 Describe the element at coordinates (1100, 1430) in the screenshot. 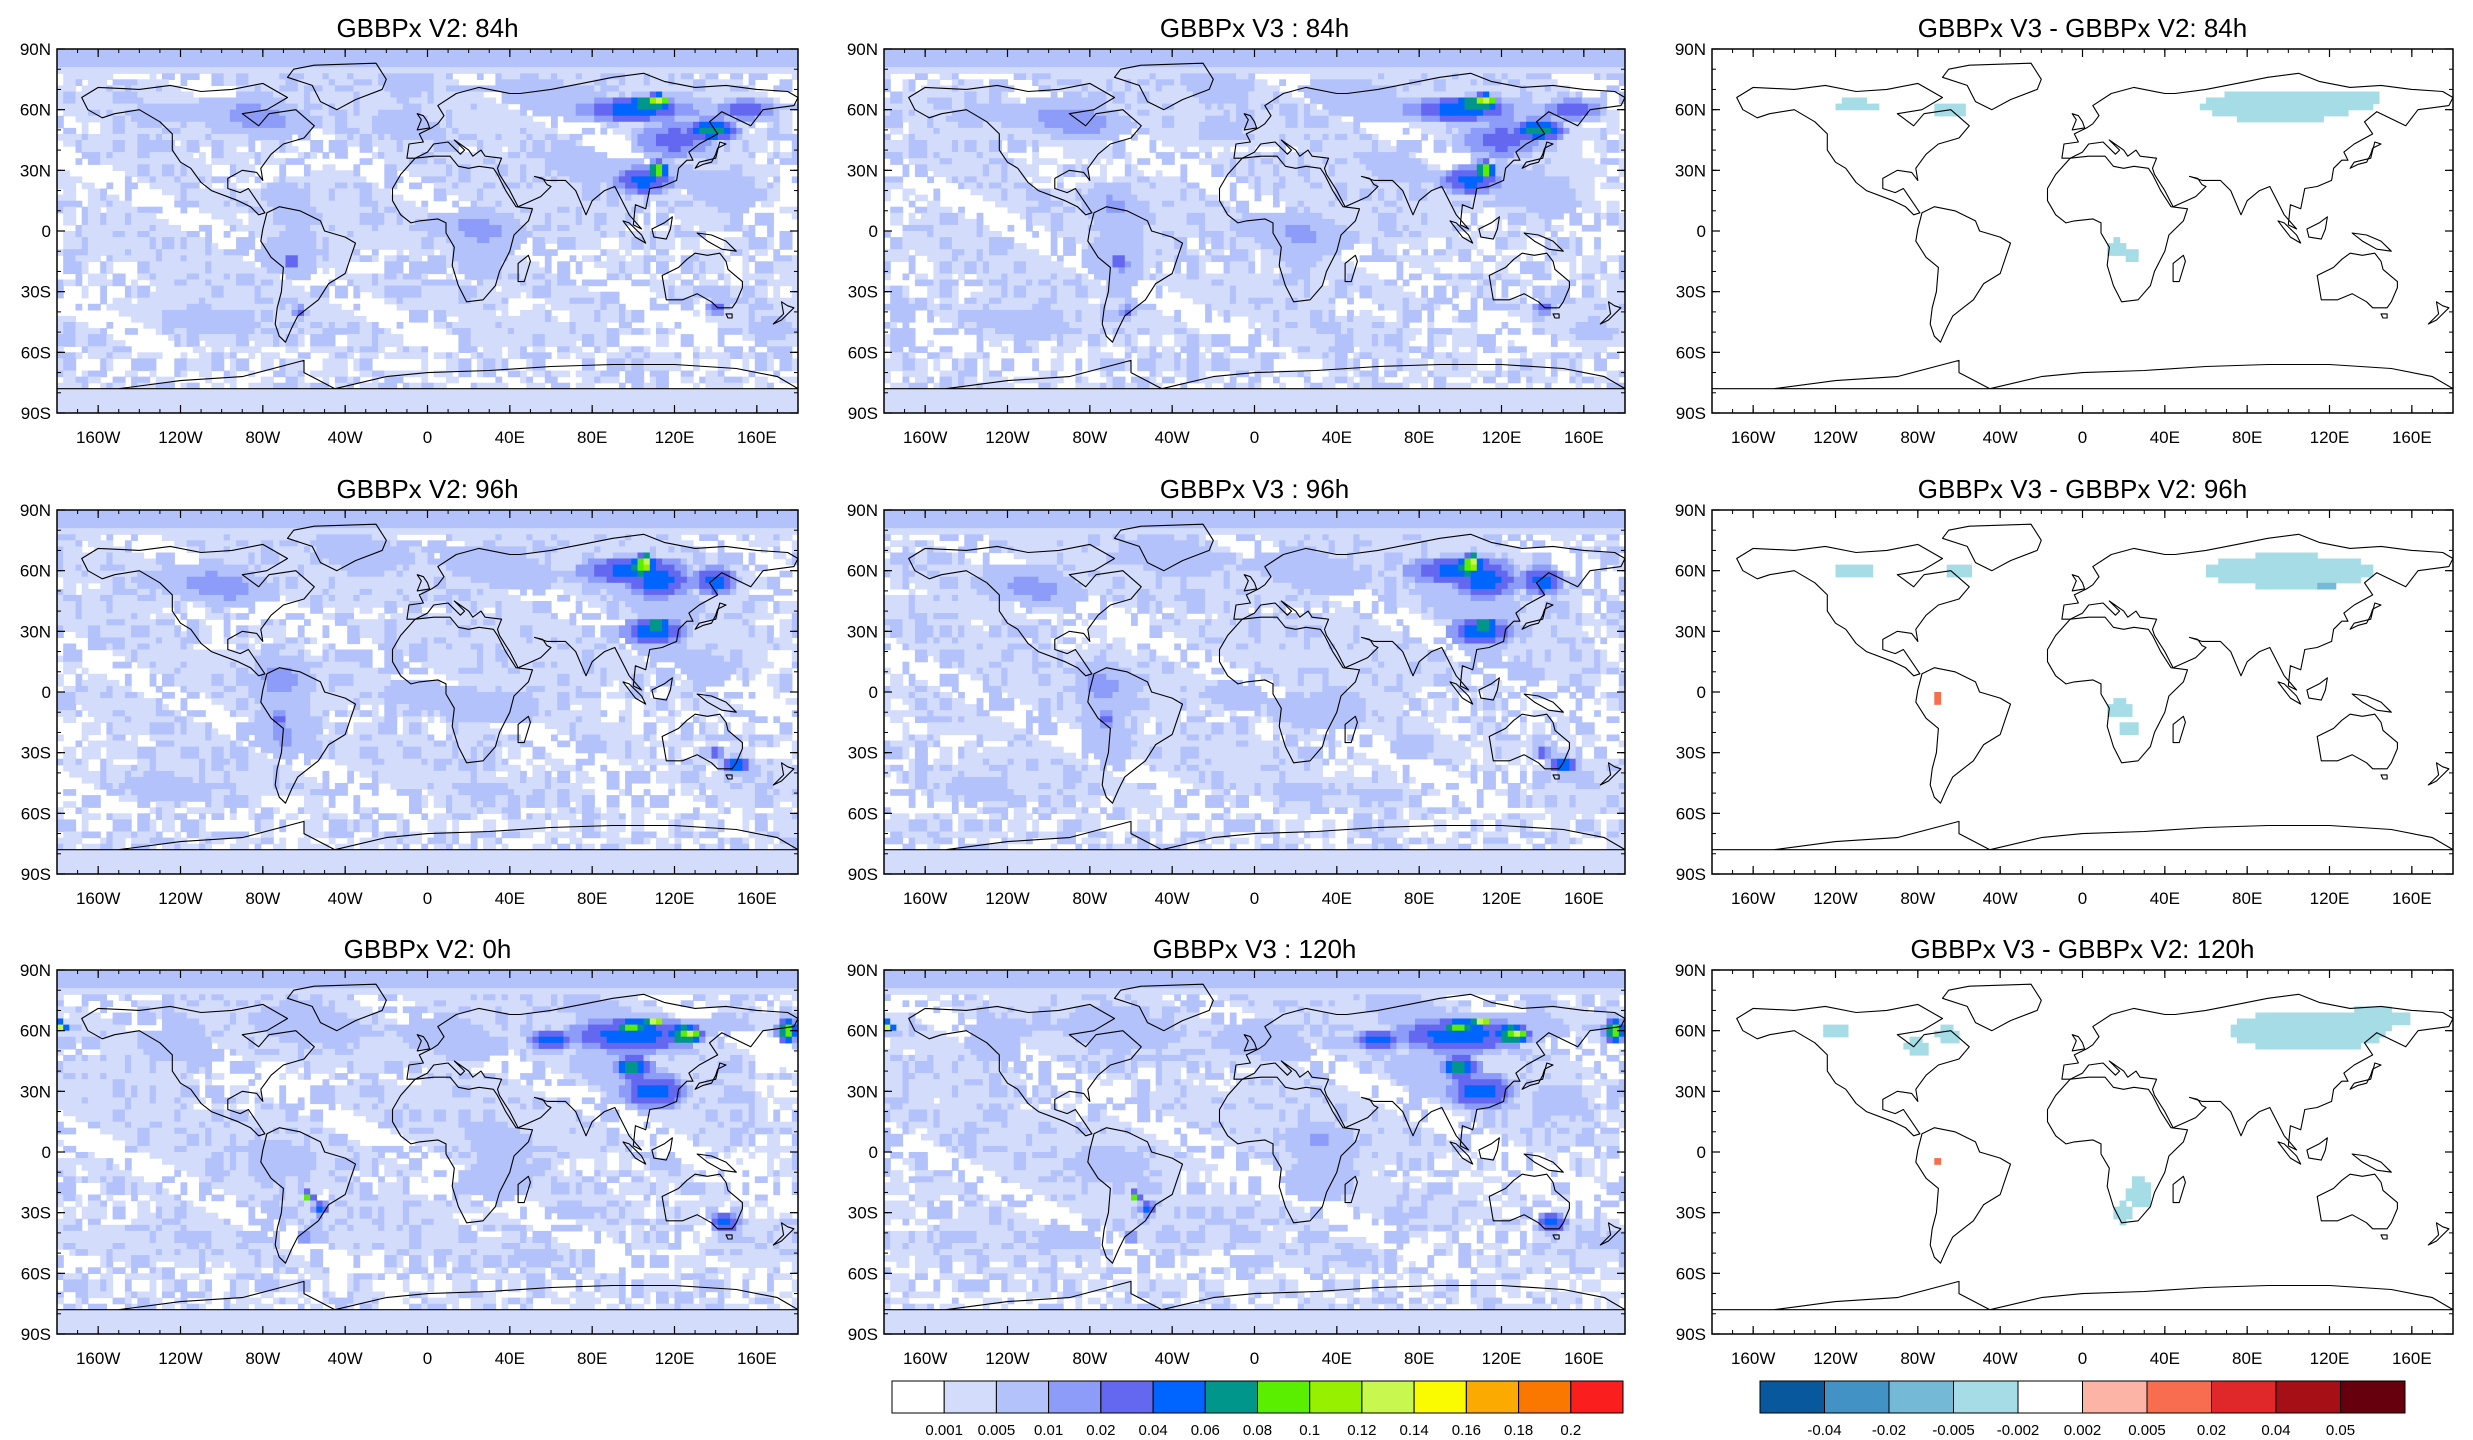

I see `colorbar-label: 0.02` at that location.